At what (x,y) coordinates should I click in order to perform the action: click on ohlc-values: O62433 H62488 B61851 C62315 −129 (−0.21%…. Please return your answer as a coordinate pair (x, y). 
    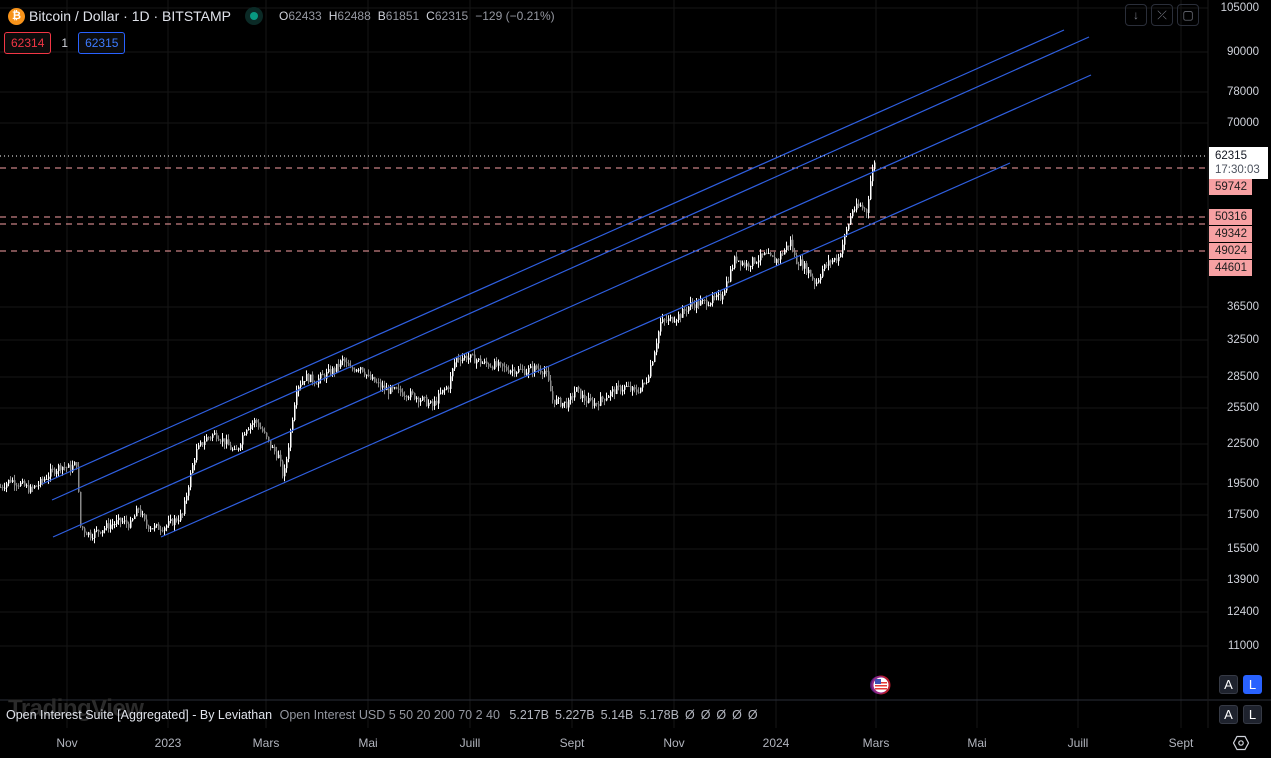
    Looking at the image, I should click on (417, 16).